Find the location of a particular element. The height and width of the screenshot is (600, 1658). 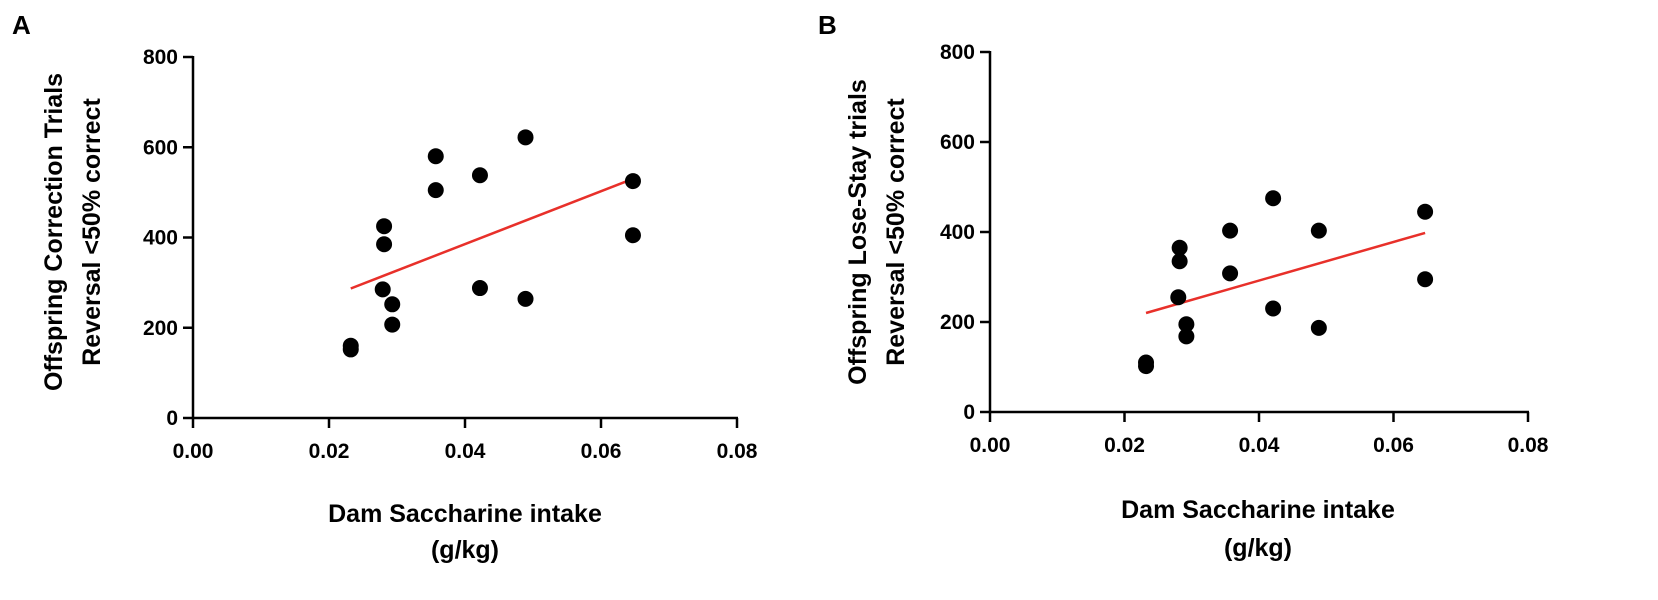

panel-label: A is located at coordinates (21, 25).